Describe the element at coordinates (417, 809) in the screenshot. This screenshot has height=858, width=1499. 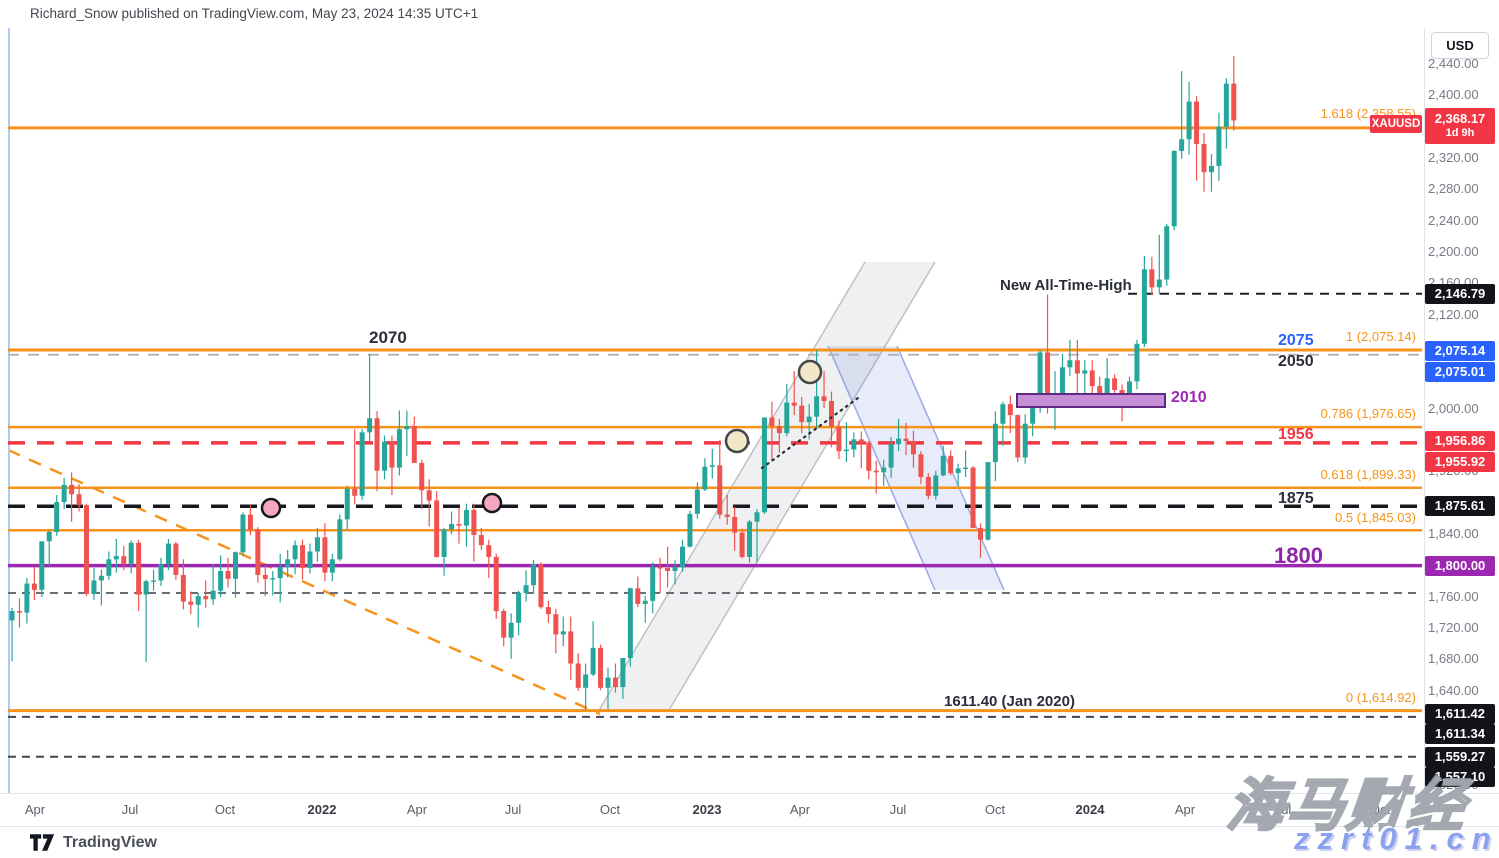
I see `time-tick: Apr` at that location.